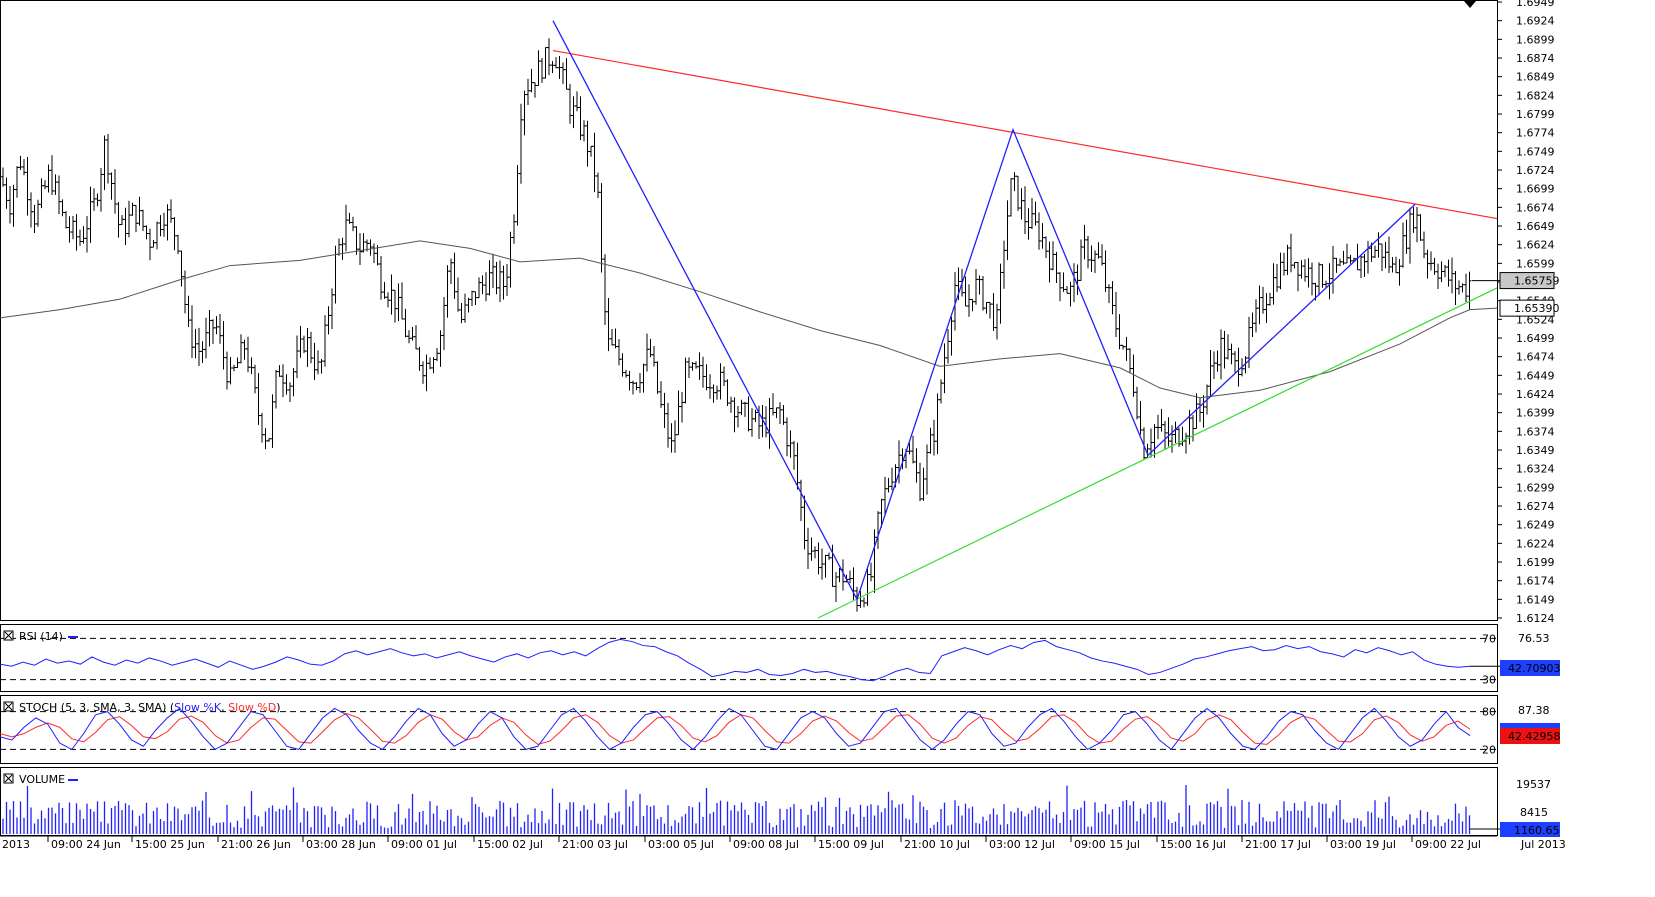 This screenshot has height=897, width=1655. What do you see at coordinates (1470, 4) in the screenshot?
I see `scroll-arrow-icon` at bounding box center [1470, 4].